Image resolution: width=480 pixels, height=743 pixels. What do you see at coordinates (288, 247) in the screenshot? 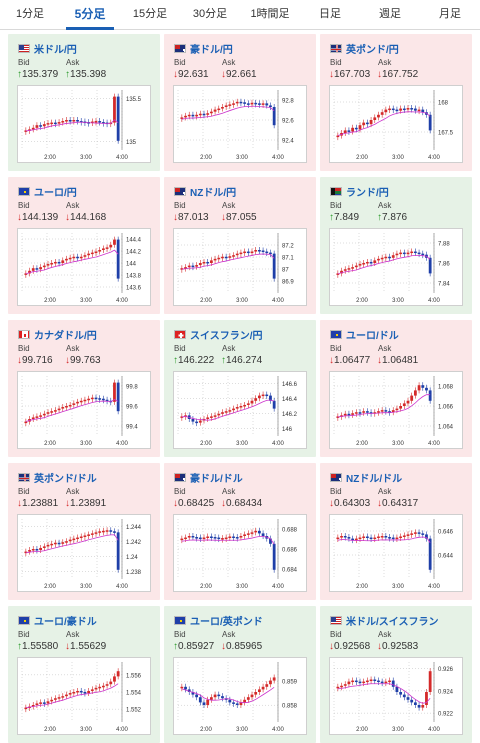
I see `y-tick-label: 87.2` at bounding box center [288, 247].